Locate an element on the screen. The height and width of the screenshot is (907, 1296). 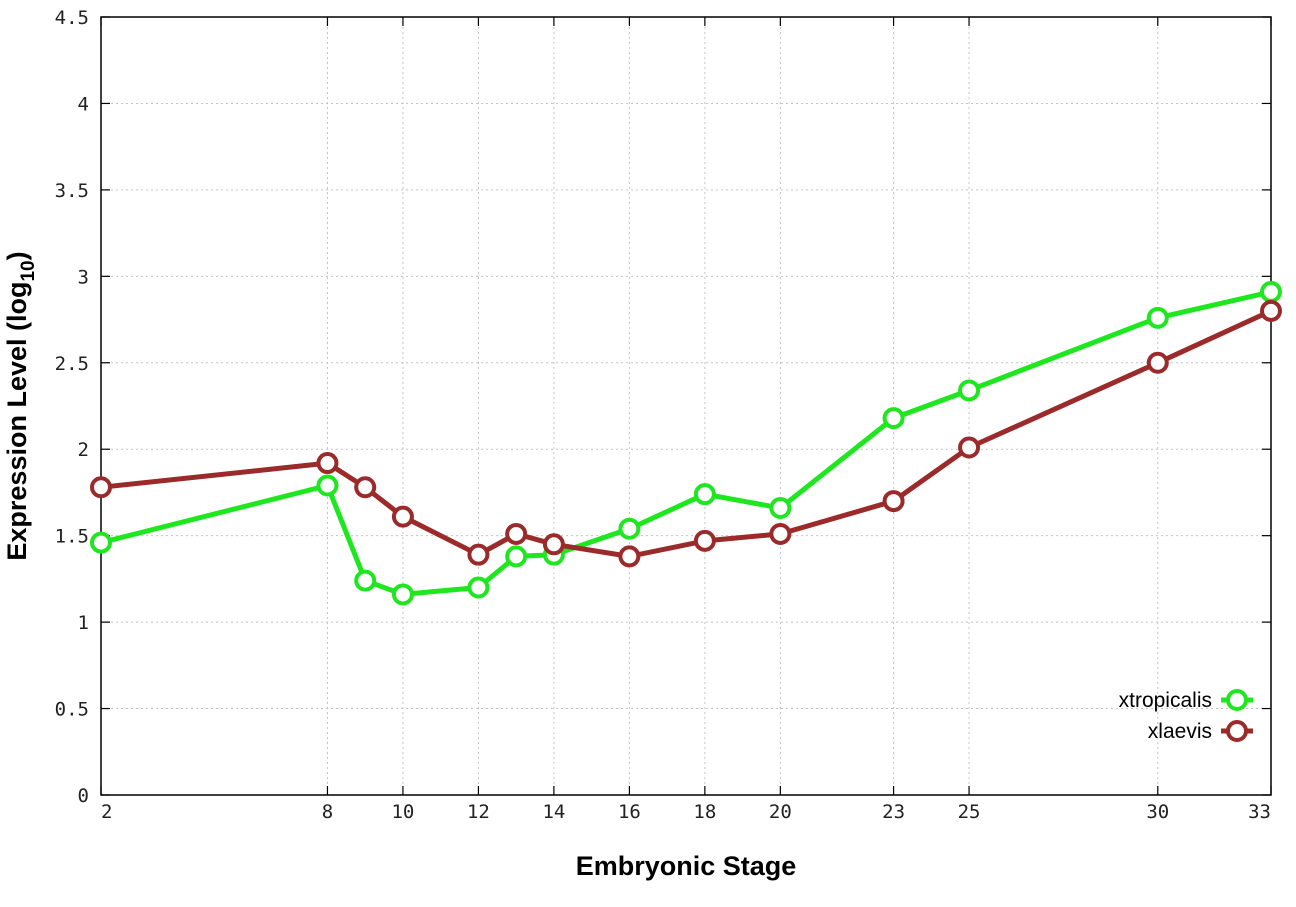
x-tick-label: 25 is located at coordinates (969, 812).